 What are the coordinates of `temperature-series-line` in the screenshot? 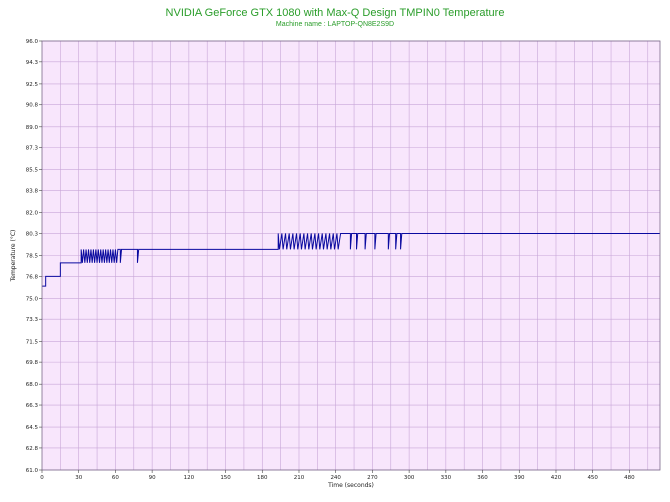 It's located at (351, 259).